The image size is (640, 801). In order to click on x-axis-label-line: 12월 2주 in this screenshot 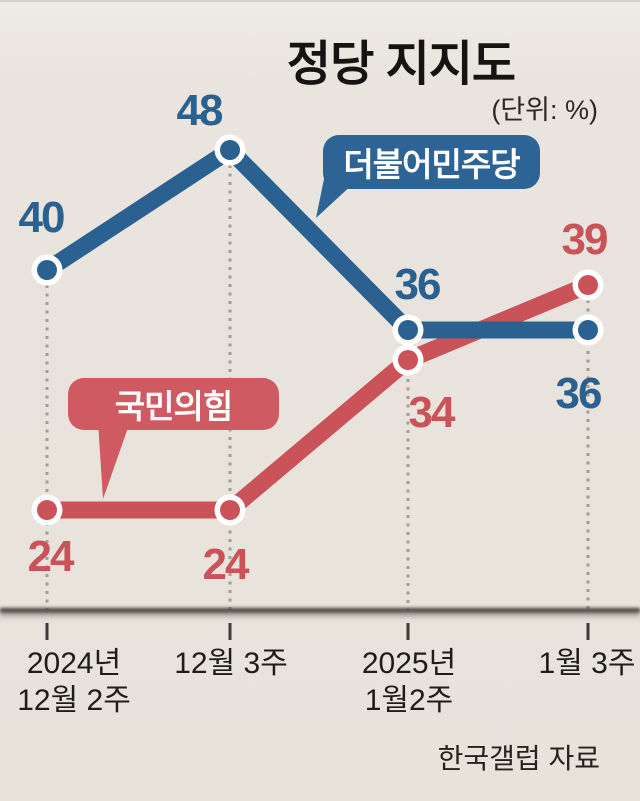, I will do `click(74, 700)`.